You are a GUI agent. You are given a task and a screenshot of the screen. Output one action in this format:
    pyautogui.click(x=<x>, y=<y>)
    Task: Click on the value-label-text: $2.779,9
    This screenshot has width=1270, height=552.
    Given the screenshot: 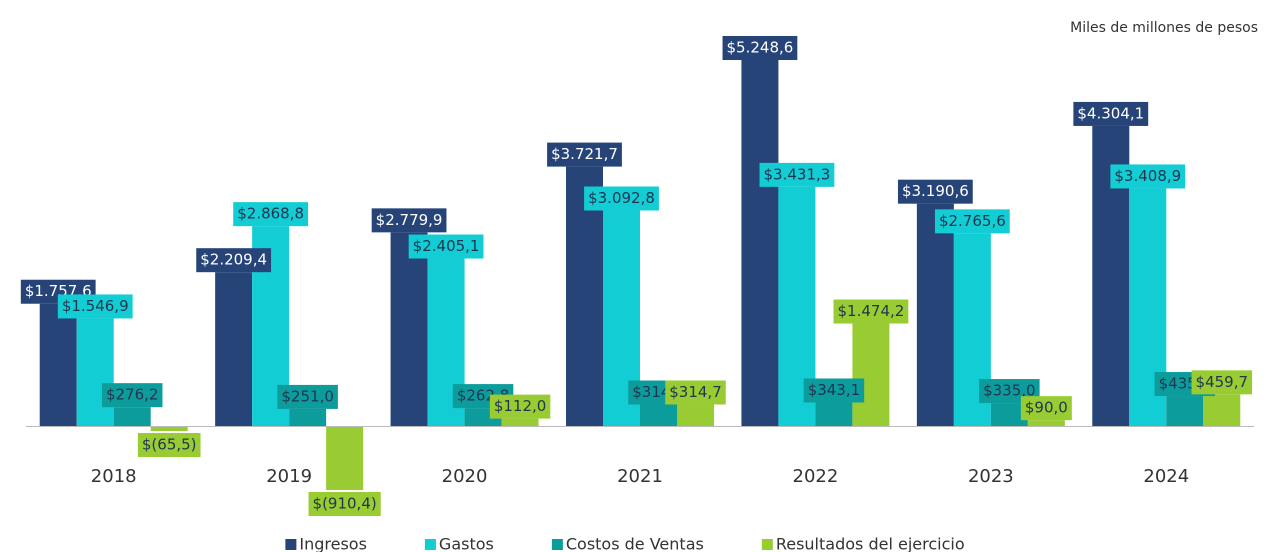 What is the action you would take?
    pyautogui.click(x=409, y=220)
    